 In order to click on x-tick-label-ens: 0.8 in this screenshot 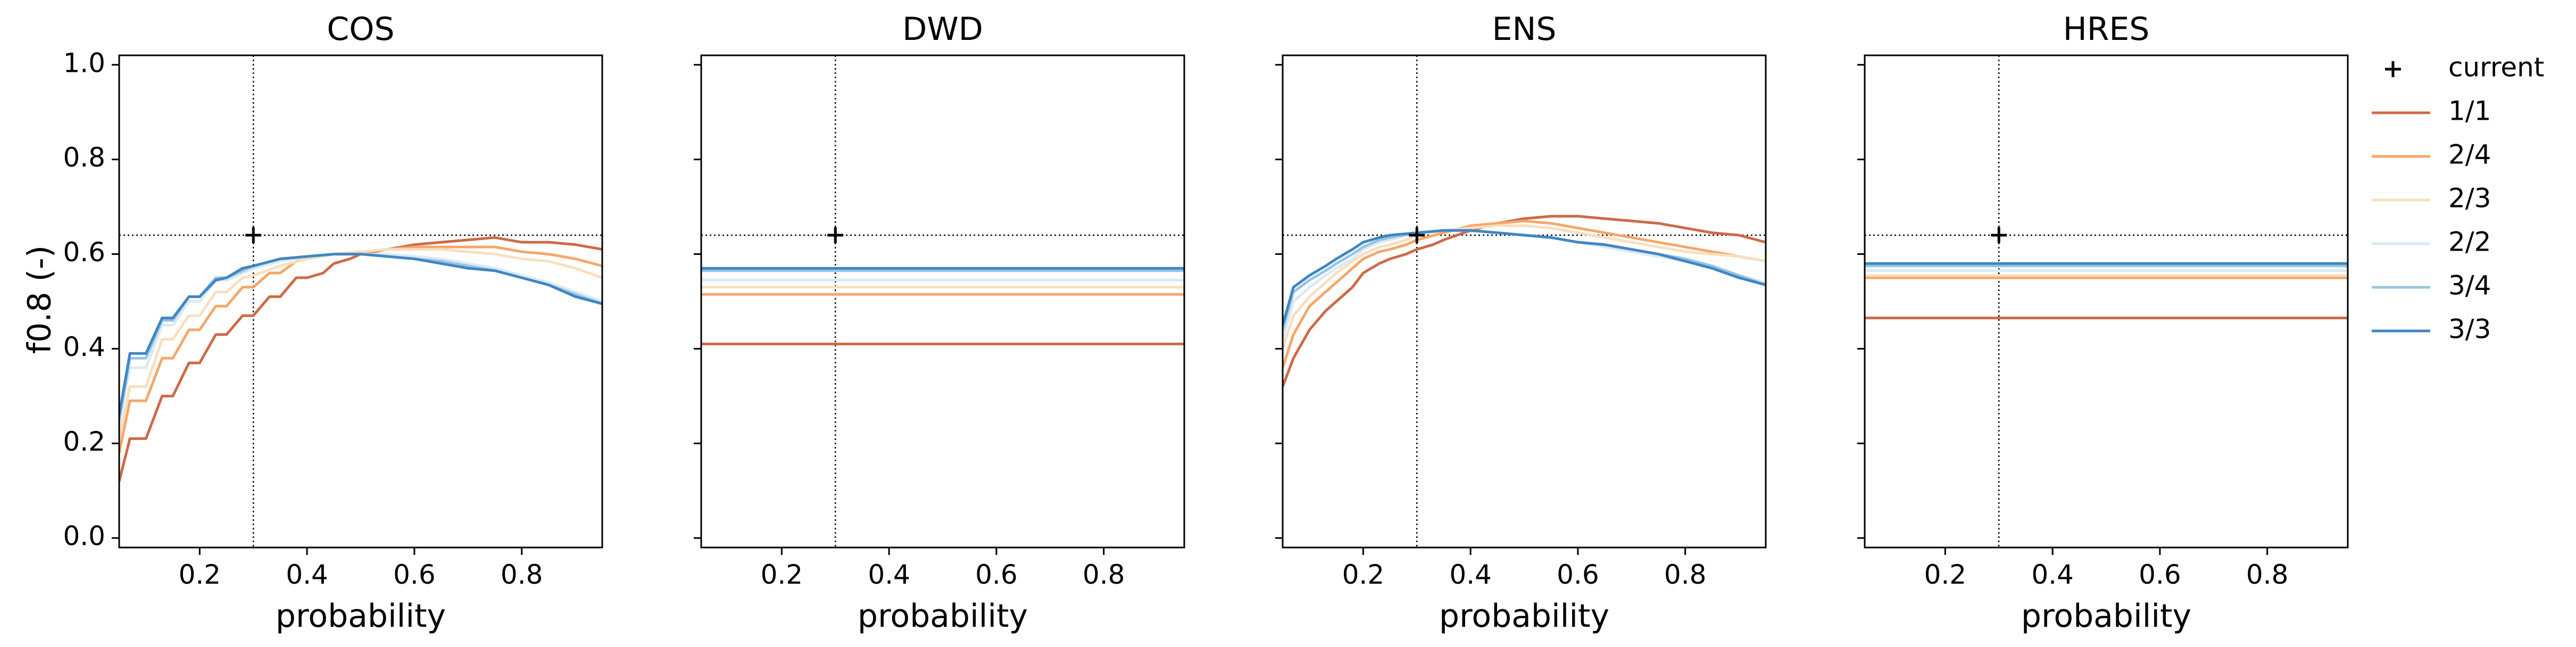, I will do `click(1685, 574)`.